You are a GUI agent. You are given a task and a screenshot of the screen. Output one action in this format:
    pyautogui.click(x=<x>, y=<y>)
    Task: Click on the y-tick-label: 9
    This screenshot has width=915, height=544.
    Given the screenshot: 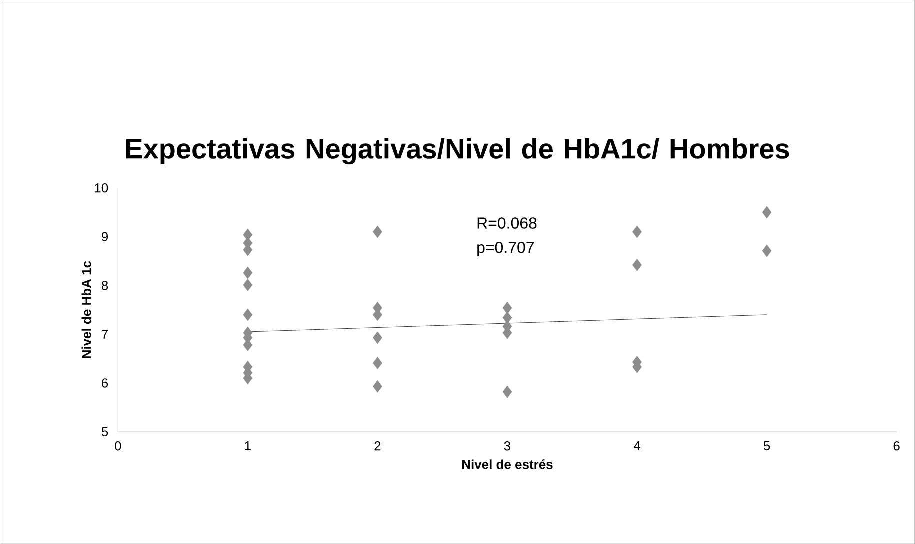 What is the action you would take?
    pyautogui.click(x=105, y=237)
    